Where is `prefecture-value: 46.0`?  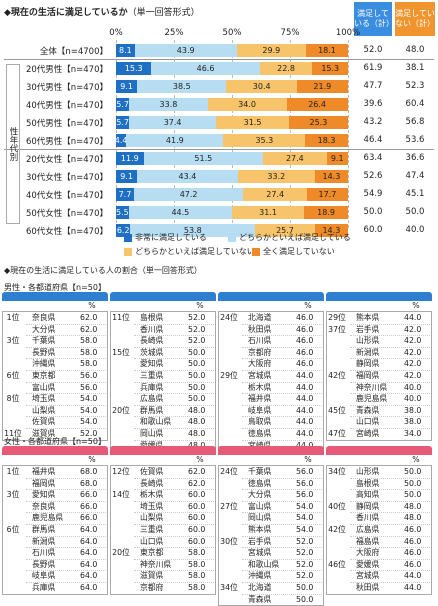 prefecture-value: 46.0 is located at coordinates (413, 564).